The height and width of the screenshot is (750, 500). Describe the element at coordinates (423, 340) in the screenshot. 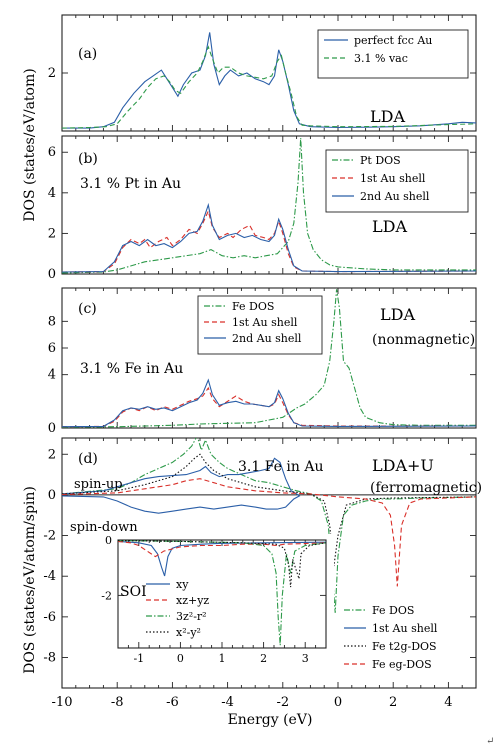

I see `panel-annotation: (nonmagnetic)` at that location.